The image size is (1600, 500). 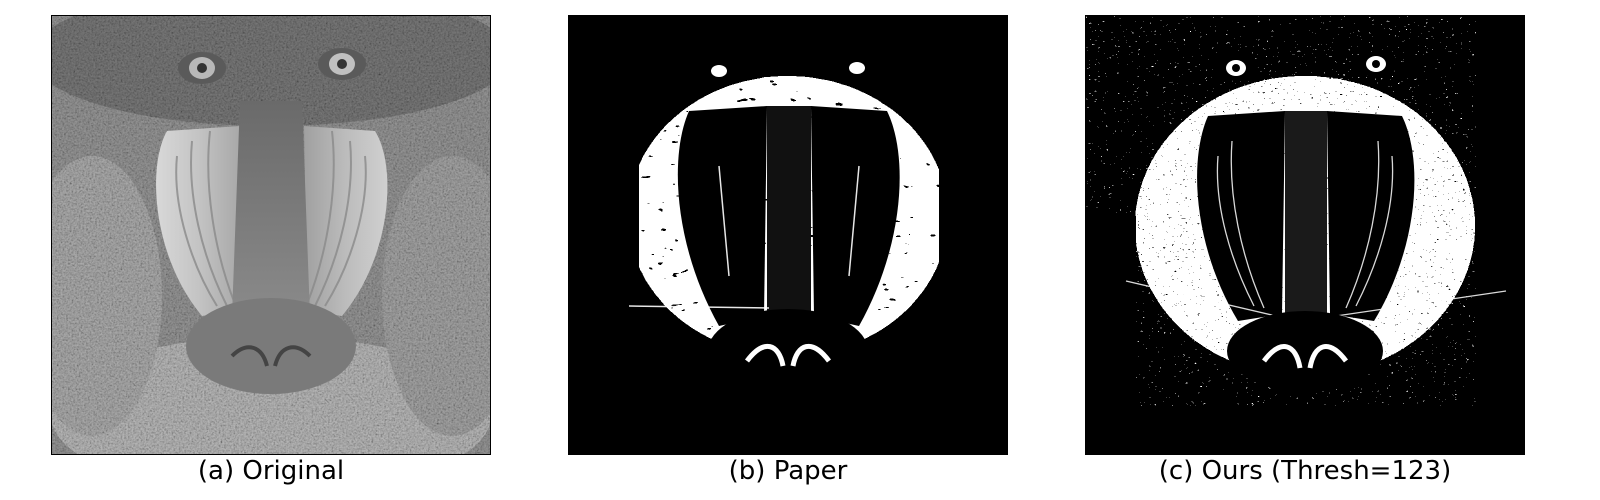 What do you see at coordinates (1305, 471) in the screenshot?
I see `ours-caption: (c) Ours (Thresh=123)` at bounding box center [1305, 471].